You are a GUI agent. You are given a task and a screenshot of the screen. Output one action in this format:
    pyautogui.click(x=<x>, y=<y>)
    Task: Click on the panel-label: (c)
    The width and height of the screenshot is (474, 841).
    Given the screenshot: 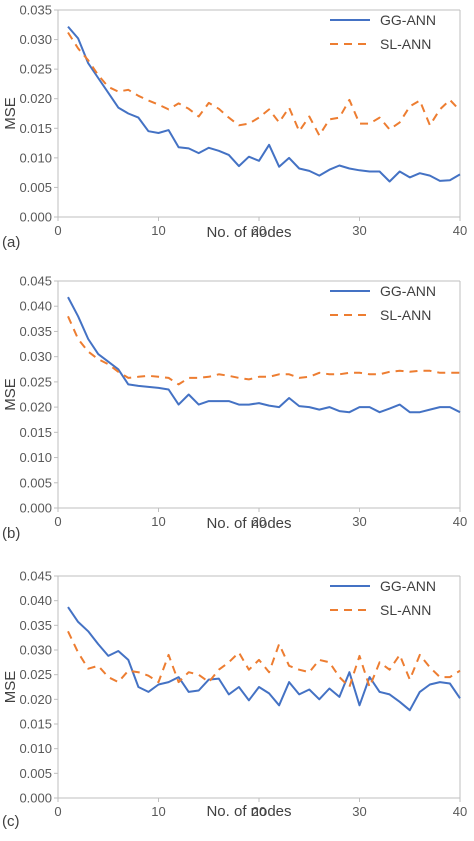 What is the action you would take?
    pyautogui.click(x=11, y=821)
    